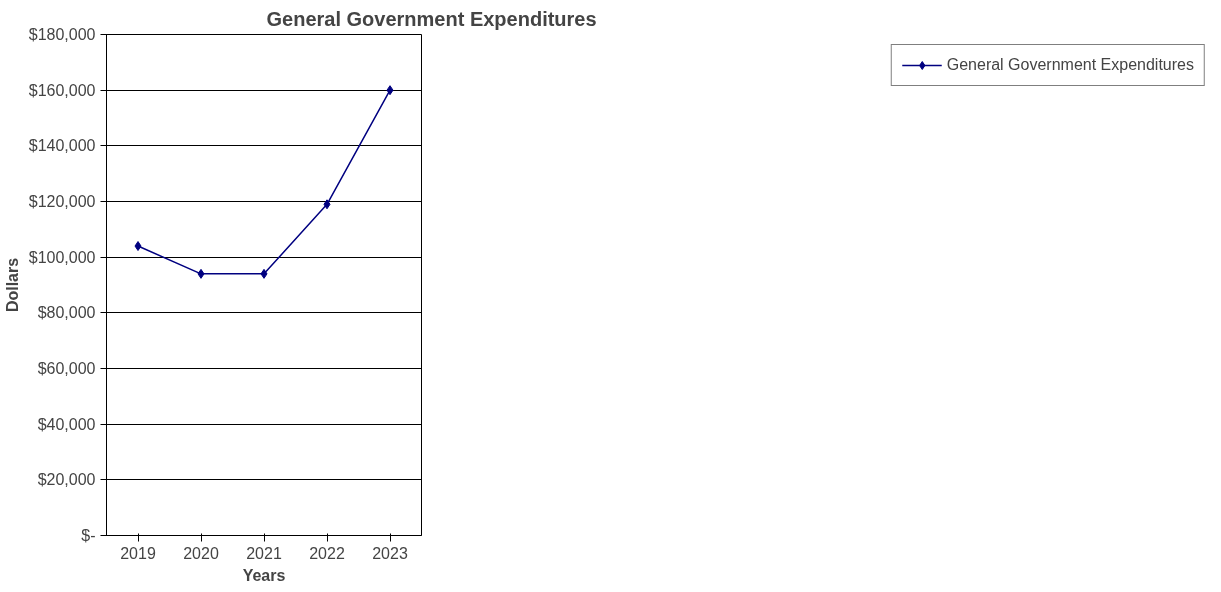 The image size is (1221, 592). What do you see at coordinates (138, 553) in the screenshot?
I see `x-tick-label: 2019` at bounding box center [138, 553].